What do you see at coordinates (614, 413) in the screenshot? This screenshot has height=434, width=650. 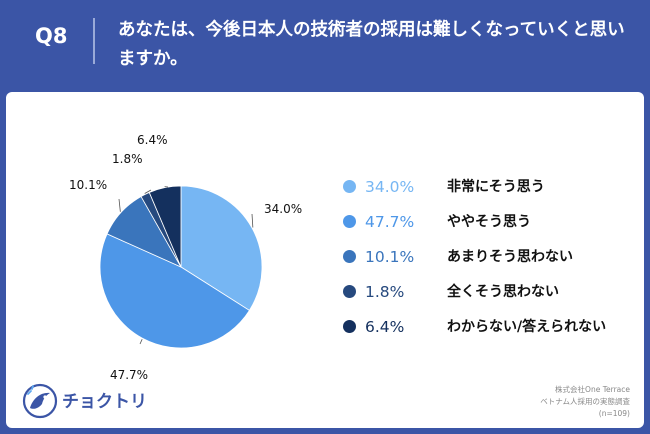 I see `source-sample-size: (n=109)` at bounding box center [614, 413].